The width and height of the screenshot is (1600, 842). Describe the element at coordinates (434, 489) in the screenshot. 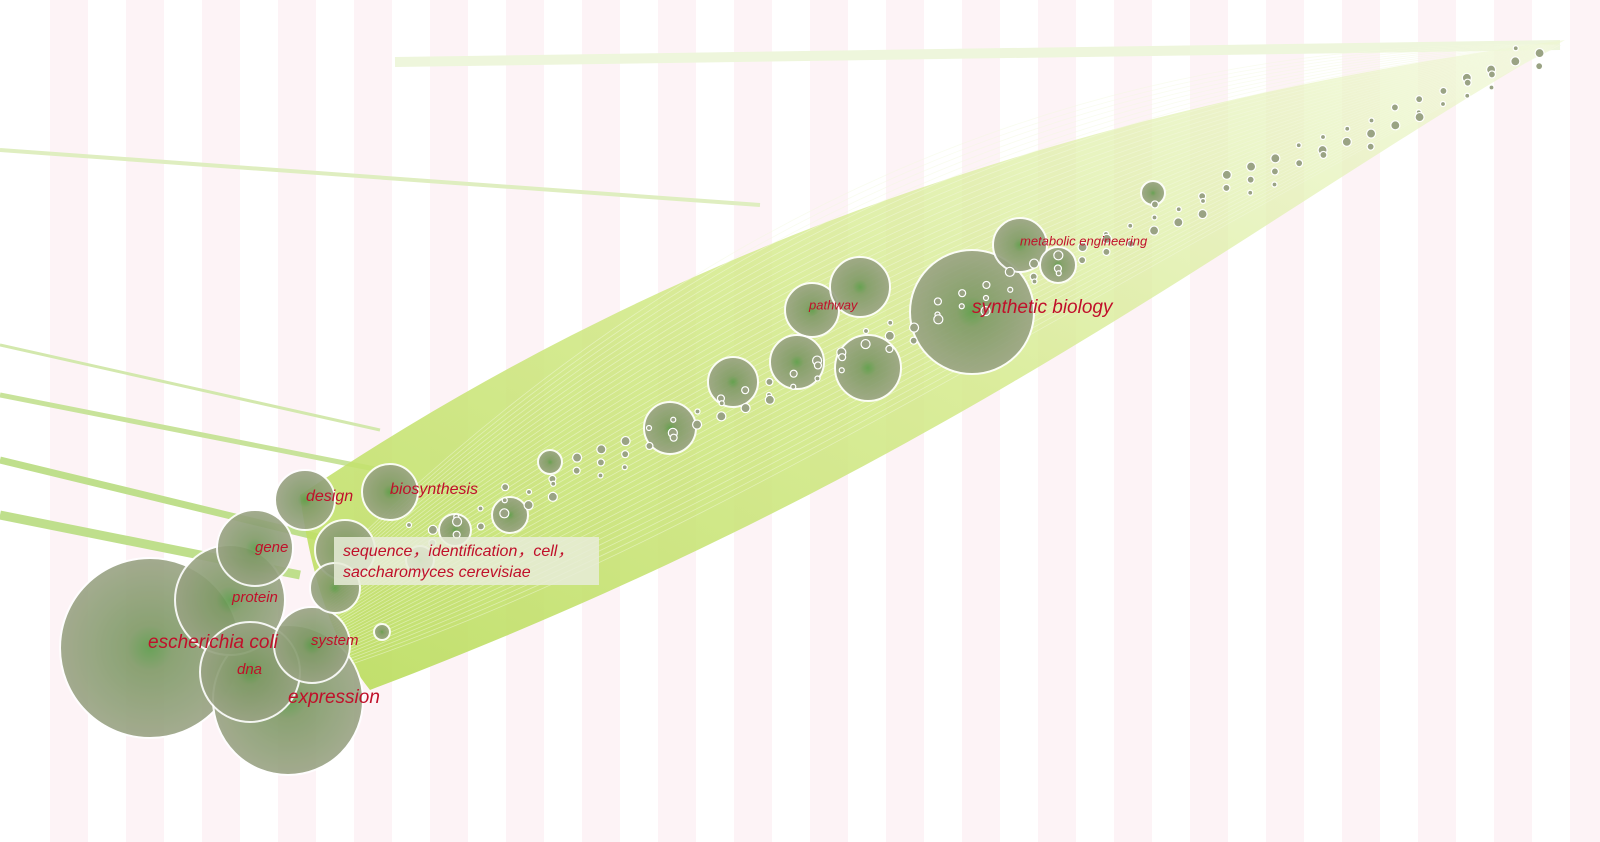

I see `label: biosynthesis` at that location.